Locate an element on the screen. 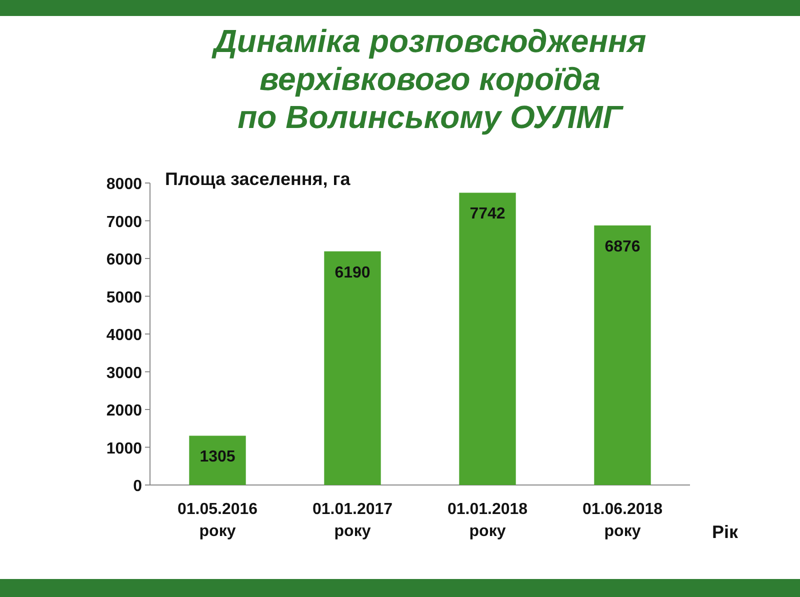 The height and width of the screenshot is (597, 800). y-axis-title: Площа заселення, га is located at coordinates (258, 179).